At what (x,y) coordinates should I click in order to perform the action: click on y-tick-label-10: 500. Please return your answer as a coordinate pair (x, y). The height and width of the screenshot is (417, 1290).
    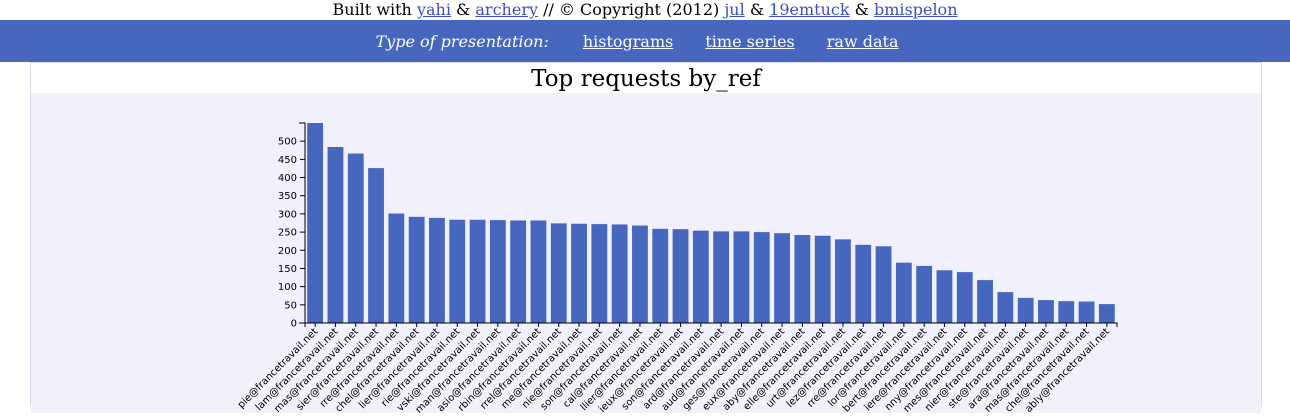
    Looking at the image, I should click on (287, 142).